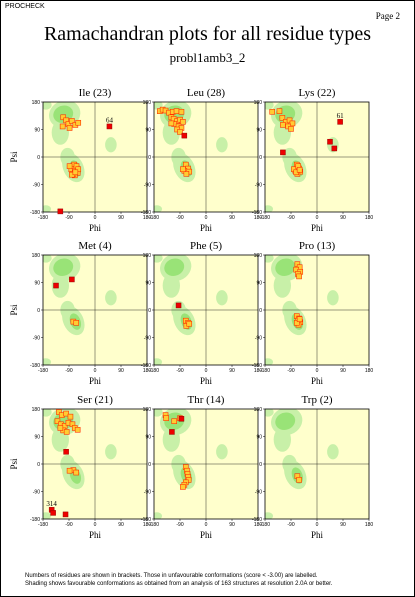 The width and height of the screenshot is (415, 597). Describe the element at coordinates (312, 160) in the screenshot. I see `plot-panel: Lys (22) -180 -90 0 90 180 180 90 0 -90 -180 Phi 61` at that location.